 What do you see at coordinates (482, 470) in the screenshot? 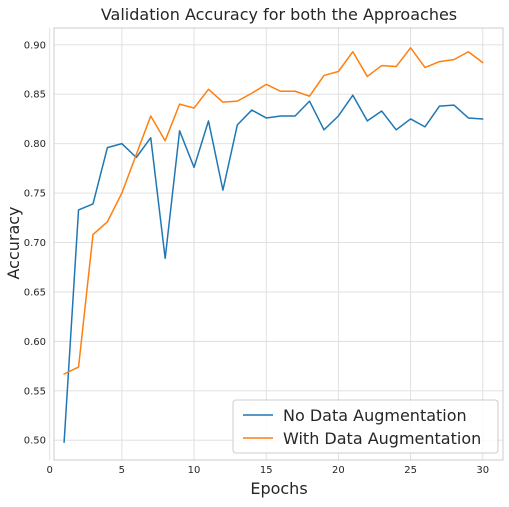
I see `x-tick-label: 30` at bounding box center [482, 470].